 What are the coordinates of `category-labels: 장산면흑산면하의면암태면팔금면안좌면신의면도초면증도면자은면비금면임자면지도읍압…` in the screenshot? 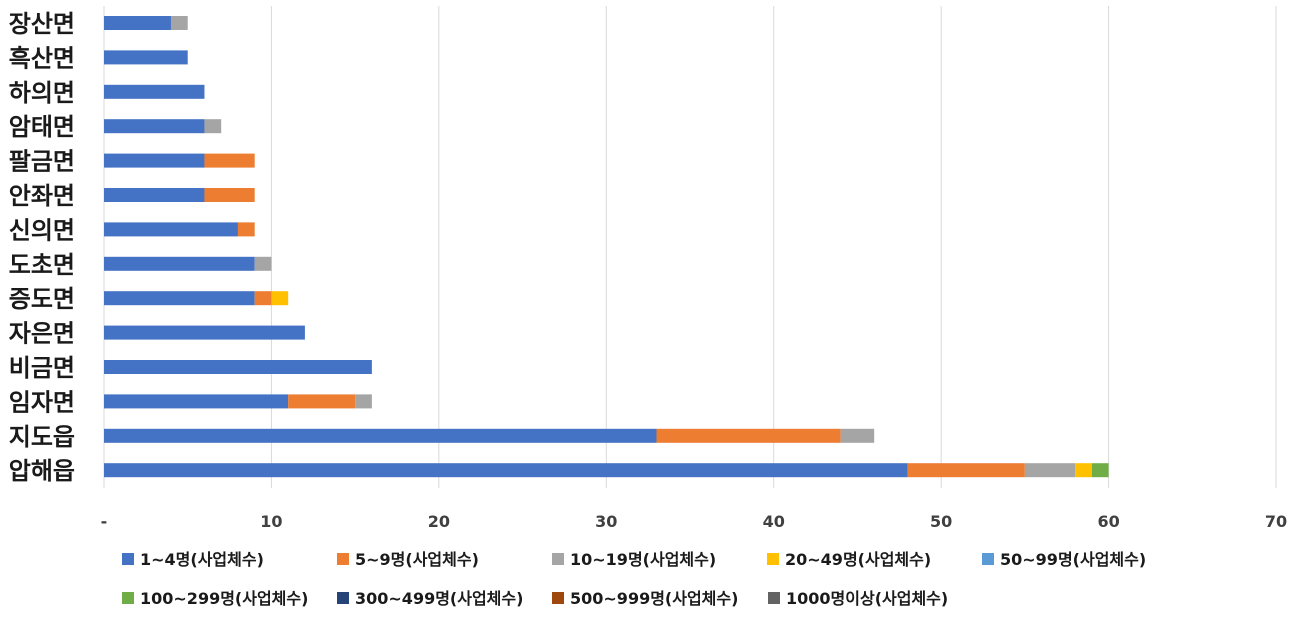 It's located at (42, 247).